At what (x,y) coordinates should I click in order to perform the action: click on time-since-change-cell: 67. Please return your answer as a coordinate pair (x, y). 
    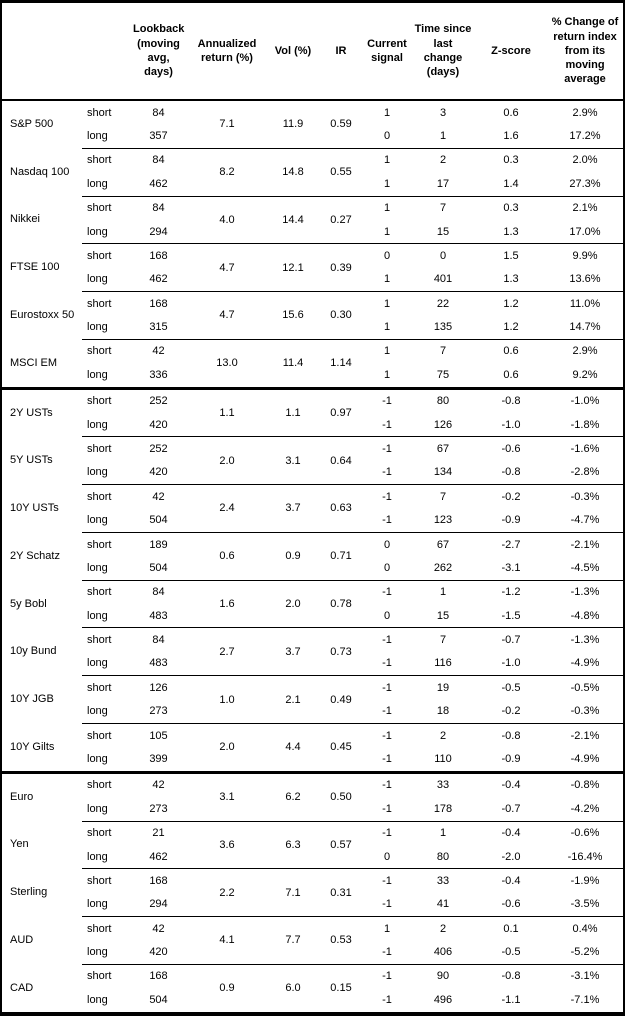
    Looking at the image, I should click on (443, 448).